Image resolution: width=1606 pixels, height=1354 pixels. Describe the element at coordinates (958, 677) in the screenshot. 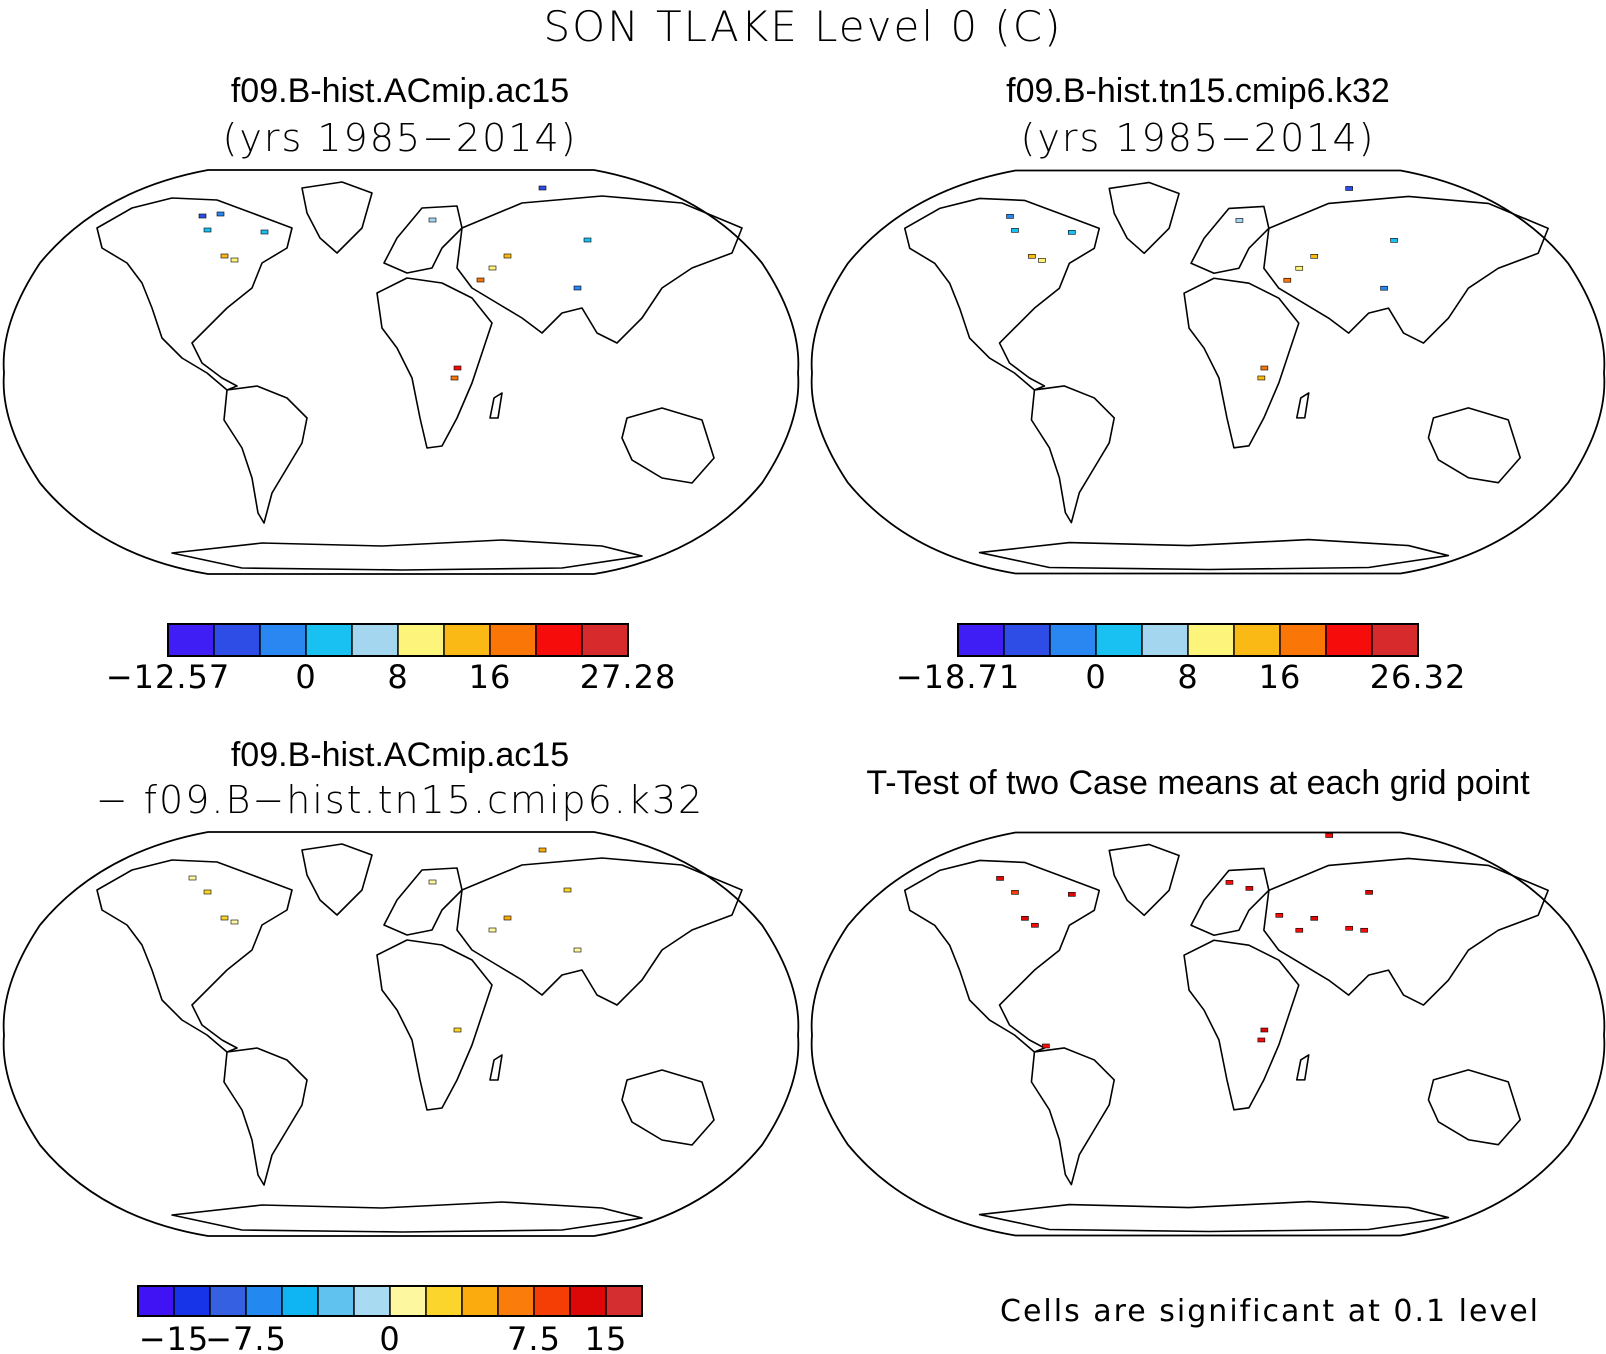

I see `colorbar-tick-label: −18.71` at that location.